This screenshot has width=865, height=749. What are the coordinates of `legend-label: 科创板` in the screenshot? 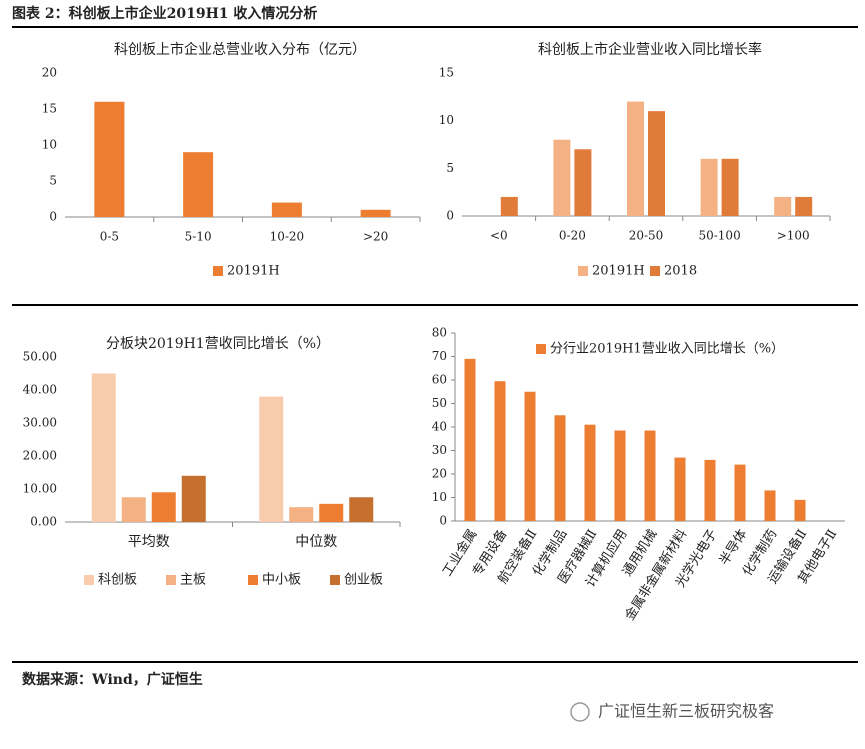 It's located at (117, 580).